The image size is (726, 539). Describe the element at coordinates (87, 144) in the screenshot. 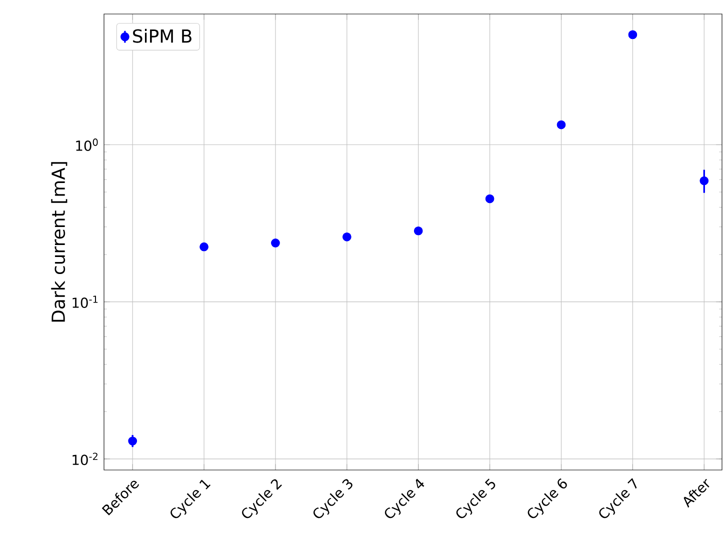

I see `y-tick-label: 10$^{0}$` at that location.